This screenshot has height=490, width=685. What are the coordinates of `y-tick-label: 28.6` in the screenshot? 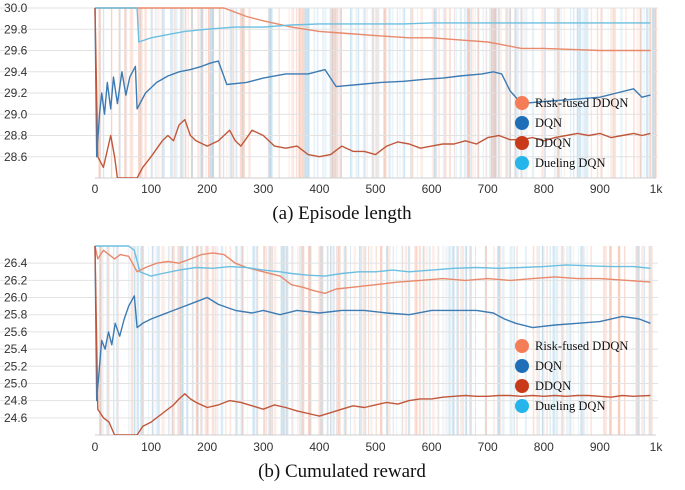 It's located at (16, 157).